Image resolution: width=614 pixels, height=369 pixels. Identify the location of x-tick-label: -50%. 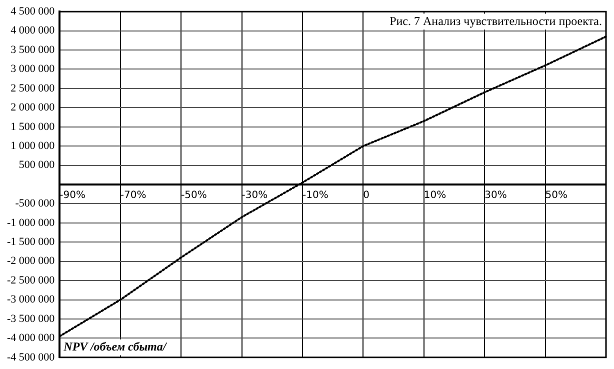
(194, 196).